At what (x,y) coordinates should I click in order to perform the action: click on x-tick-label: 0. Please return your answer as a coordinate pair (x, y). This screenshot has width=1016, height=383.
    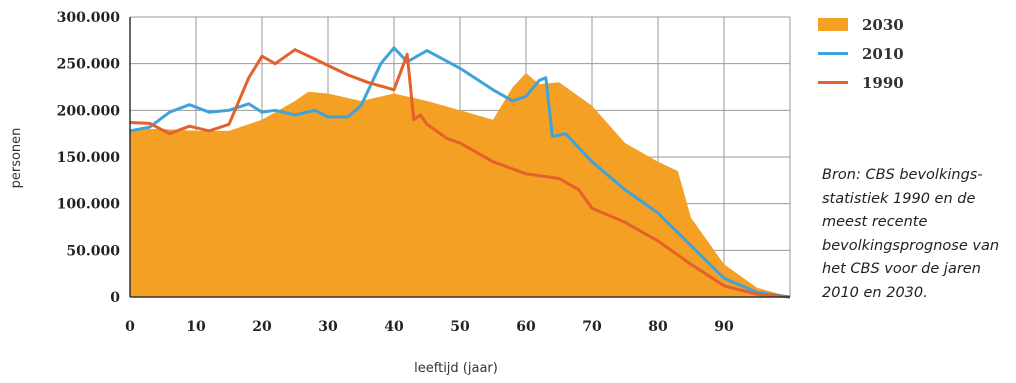
    Looking at the image, I should click on (130, 327).